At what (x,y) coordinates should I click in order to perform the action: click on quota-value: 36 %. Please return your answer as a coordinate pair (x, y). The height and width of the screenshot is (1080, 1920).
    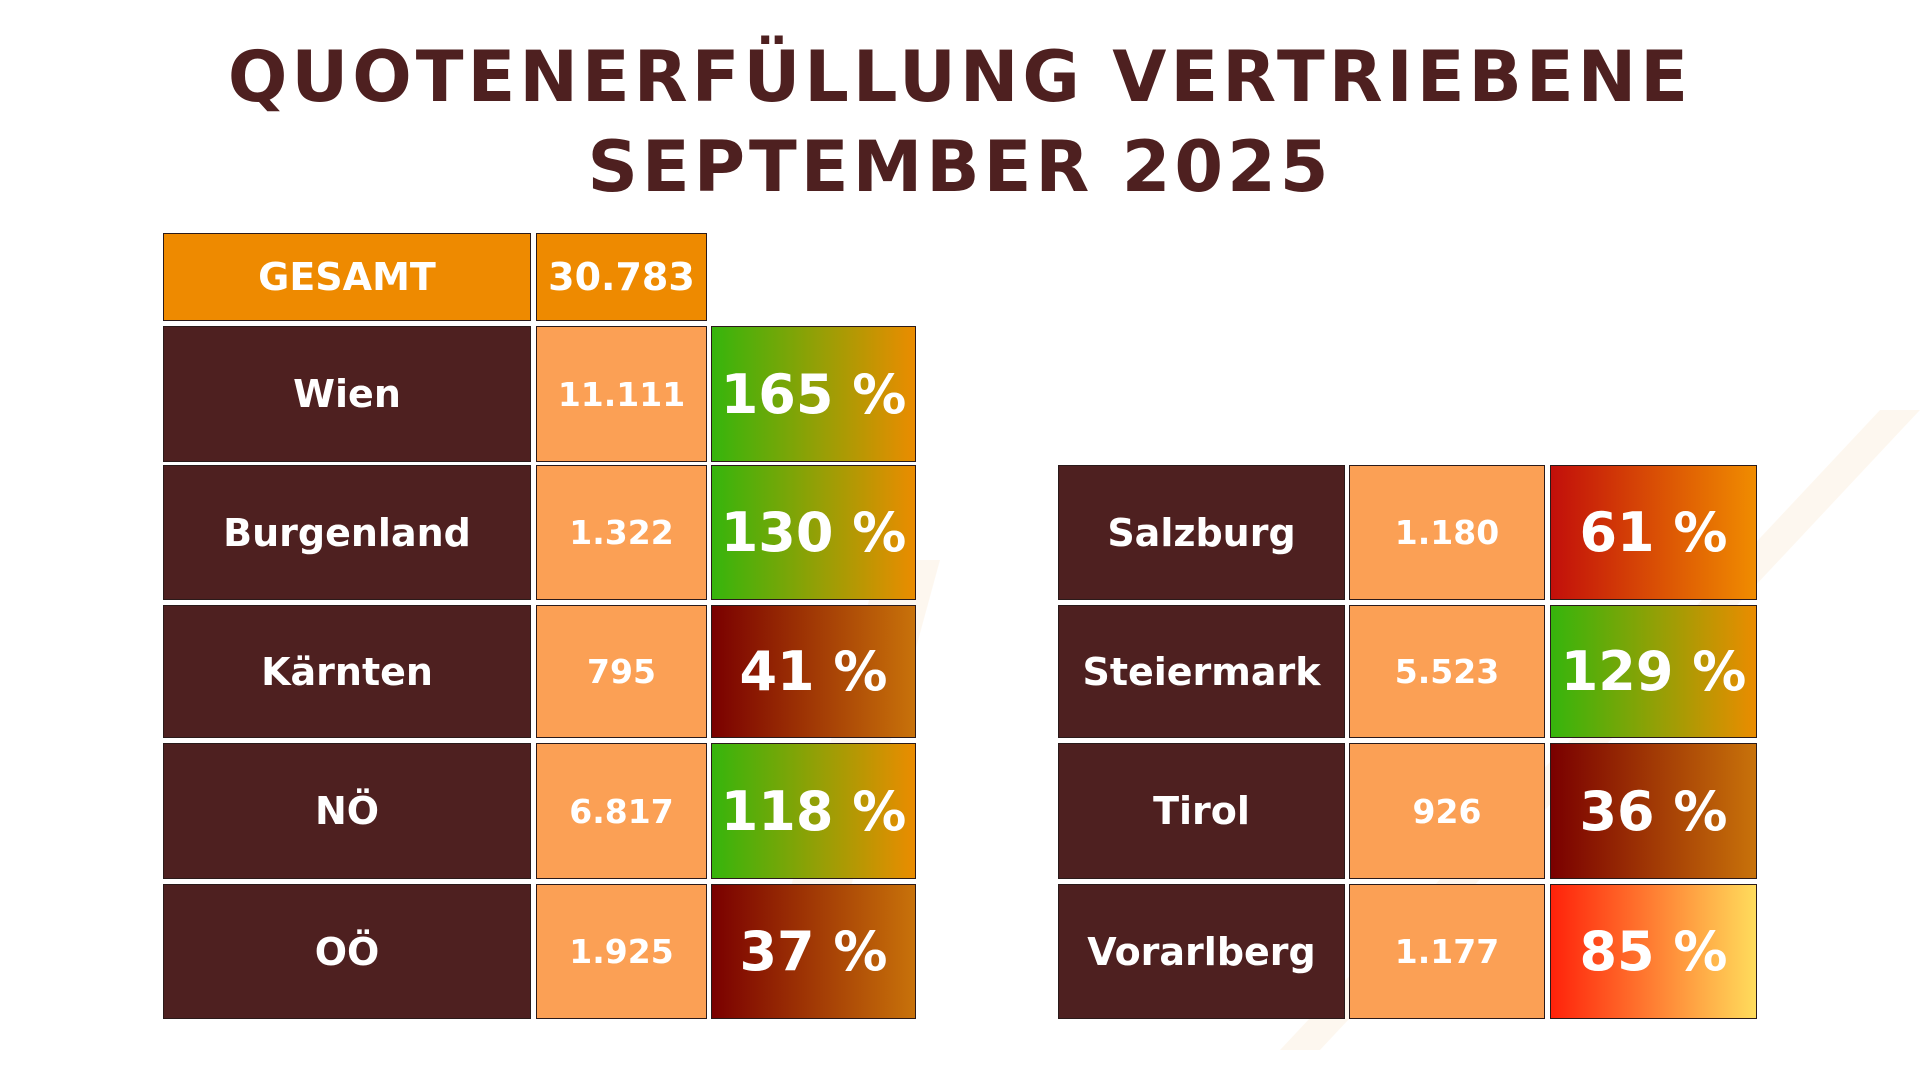
    Looking at the image, I should click on (1653, 811).